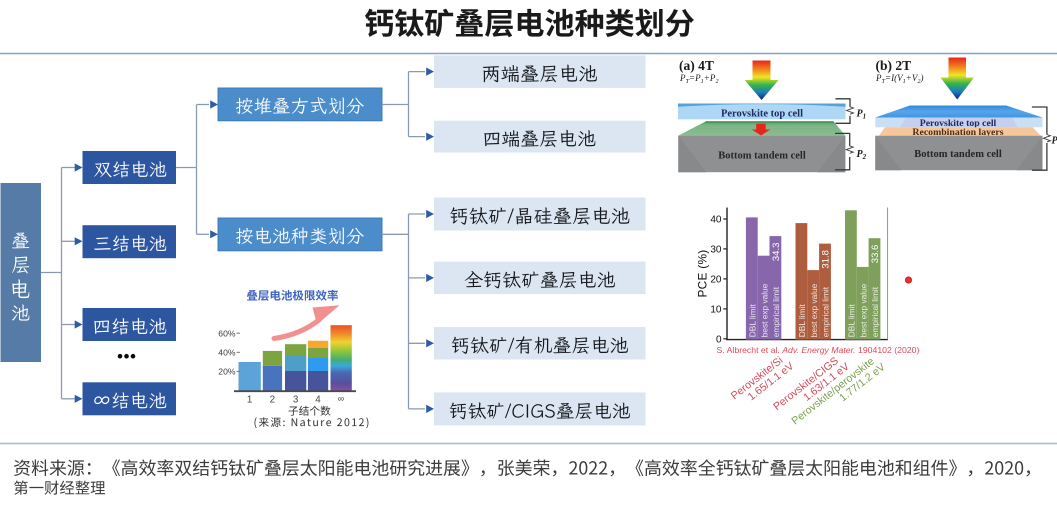  I want to click on svg-text: 4, so click(318, 400).